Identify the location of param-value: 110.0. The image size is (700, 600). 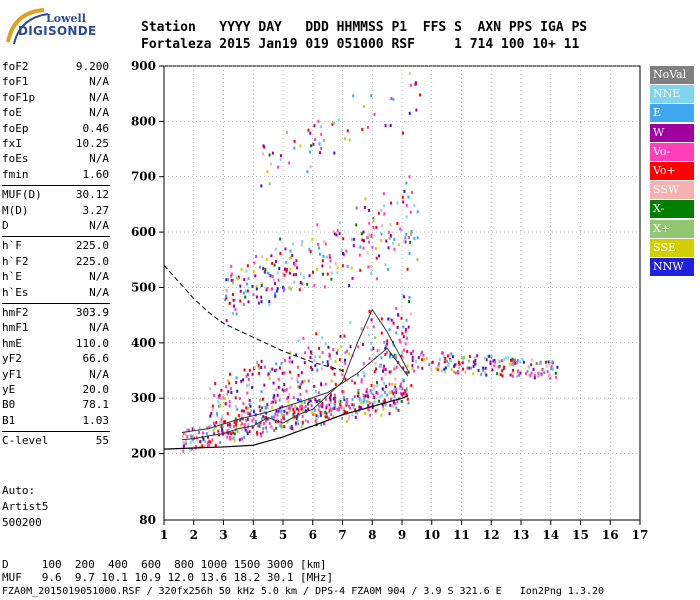
(92, 343).